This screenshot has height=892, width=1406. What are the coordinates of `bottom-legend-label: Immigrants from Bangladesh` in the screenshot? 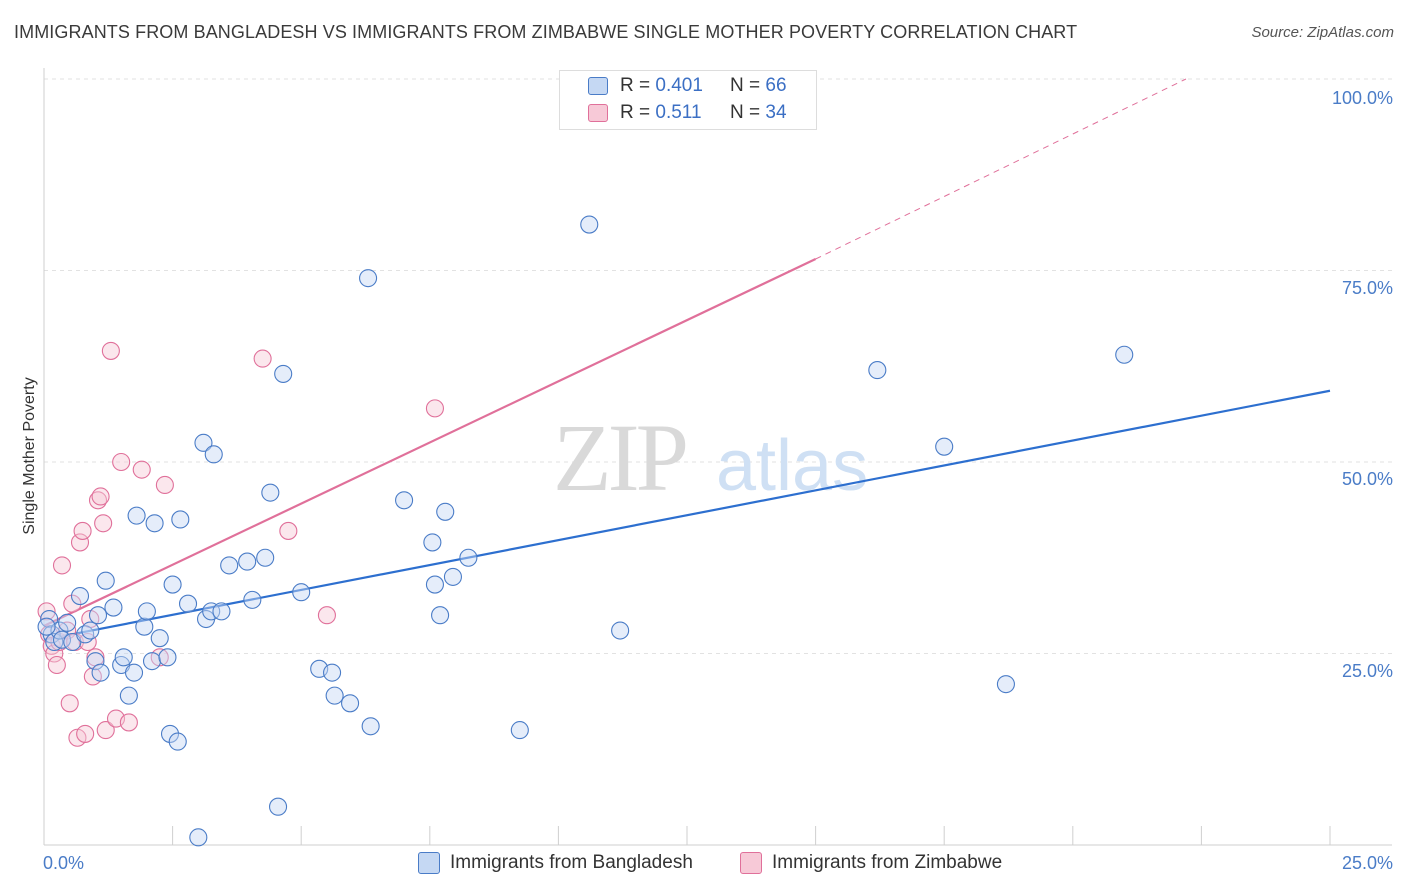 It's located at (571, 863).